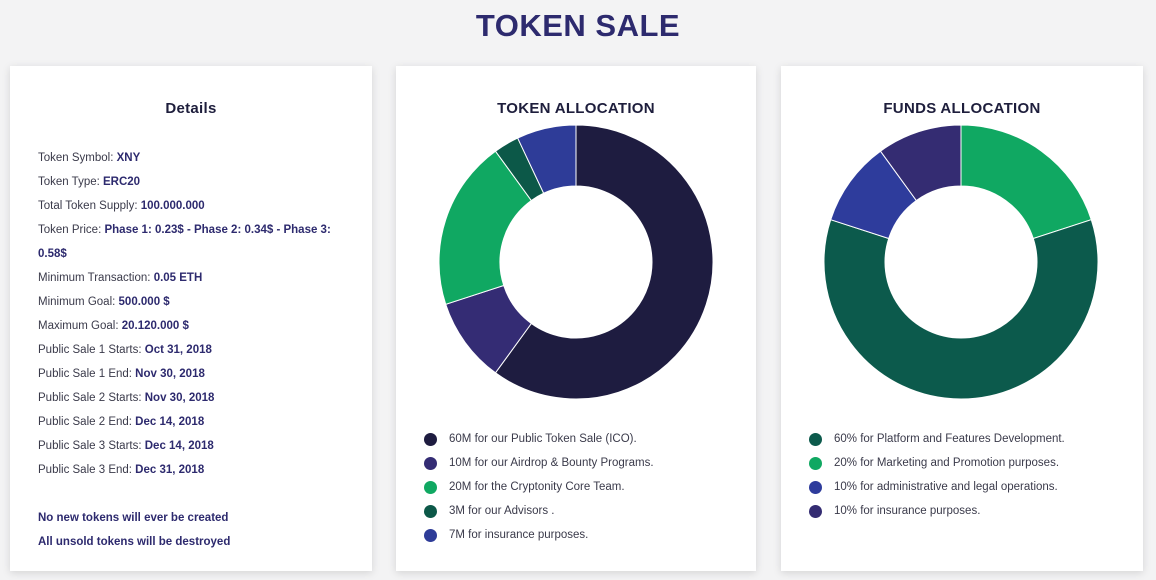 The image size is (1156, 580). I want to click on legend-item: 60M for our Public Token Sale (ICO)., so click(539, 439).